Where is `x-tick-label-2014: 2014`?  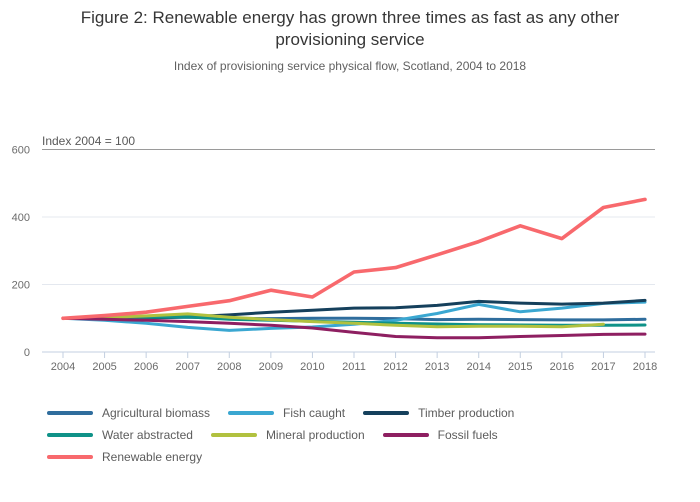
x-tick-label-2014: 2014 is located at coordinates (478, 367).